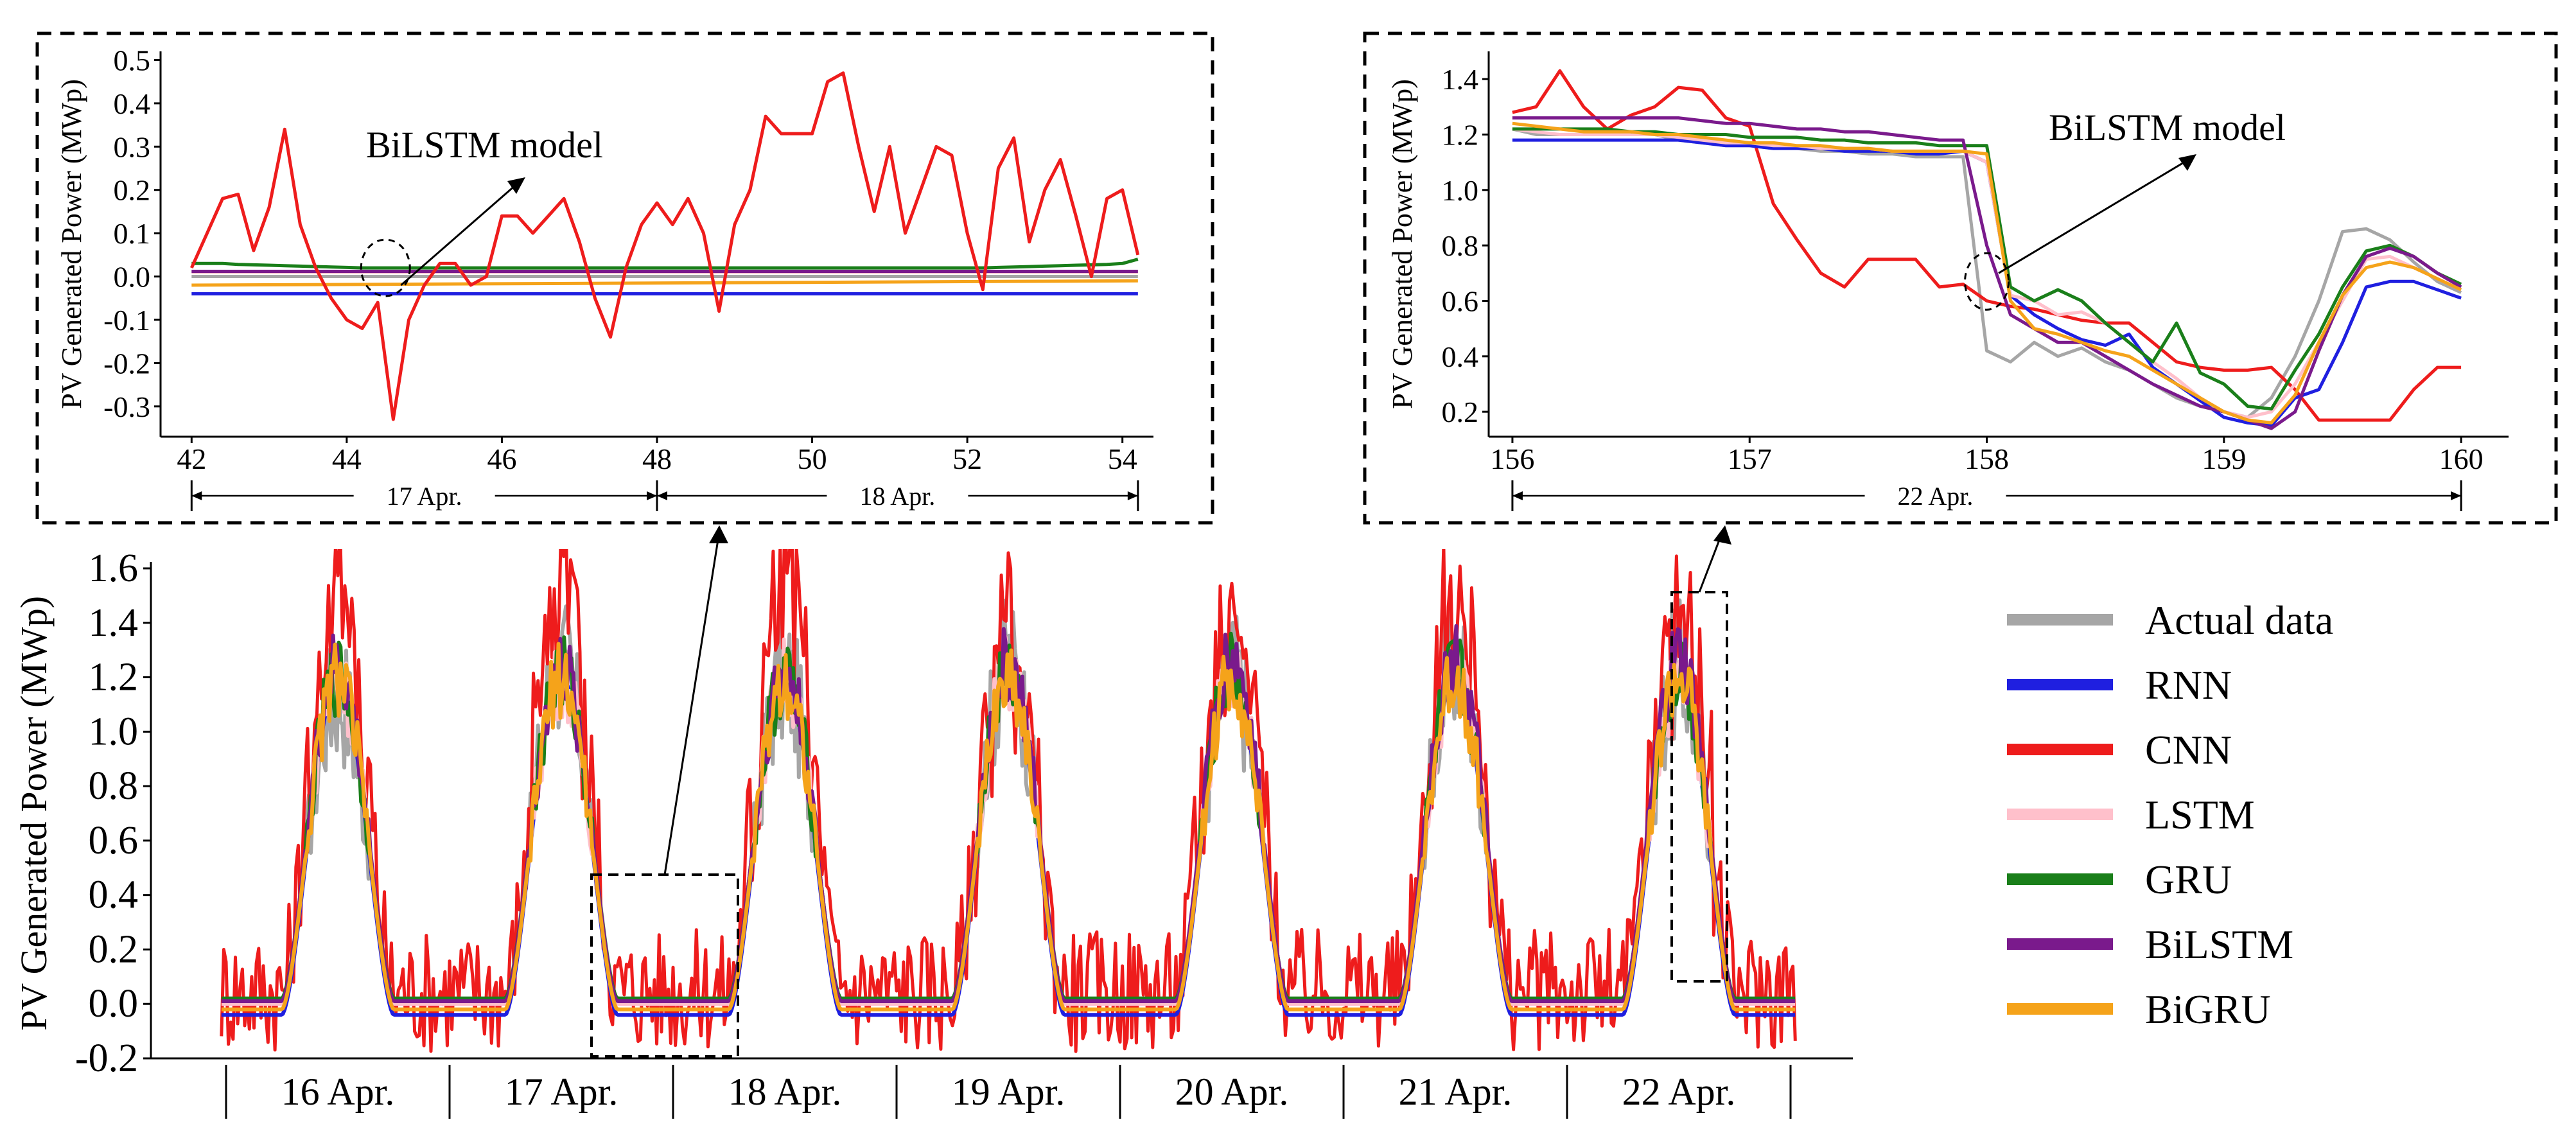 Image resolution: width=2576 pixels, height=1138 pixels. What do you see at coordinates (2188, 880) in the screenshot?
I see `legend-label-gru: GRU` at bounding box center [2188, 880].